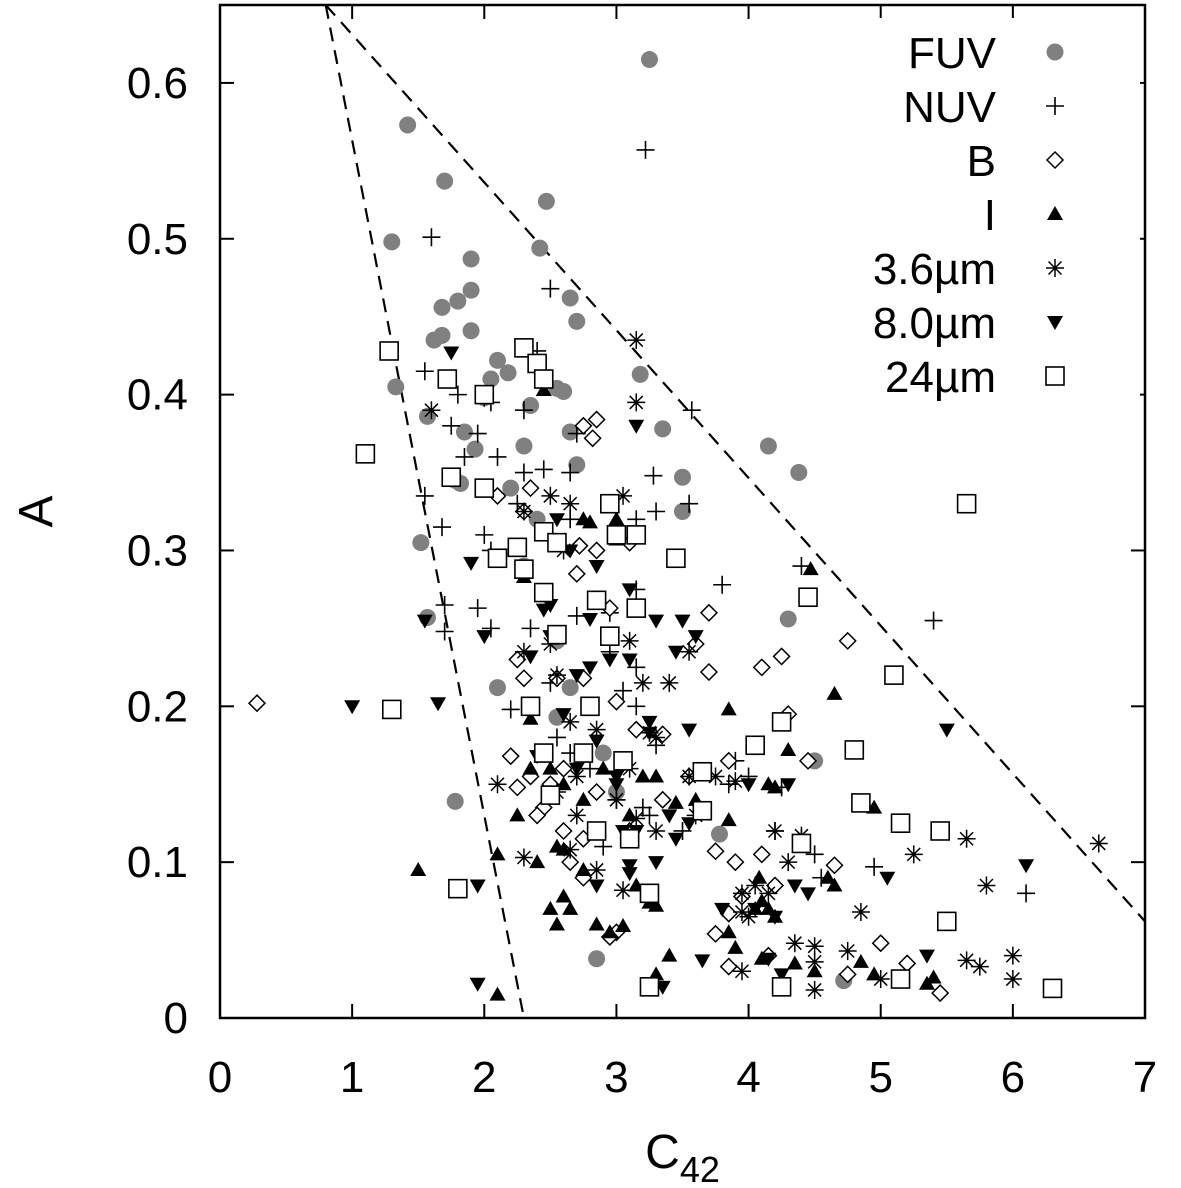 The height and width of the screenshot is (1188, 1181). Describe the element at coordinates (981, 161) in the screenshot. I see `legend-label: B` at that location.